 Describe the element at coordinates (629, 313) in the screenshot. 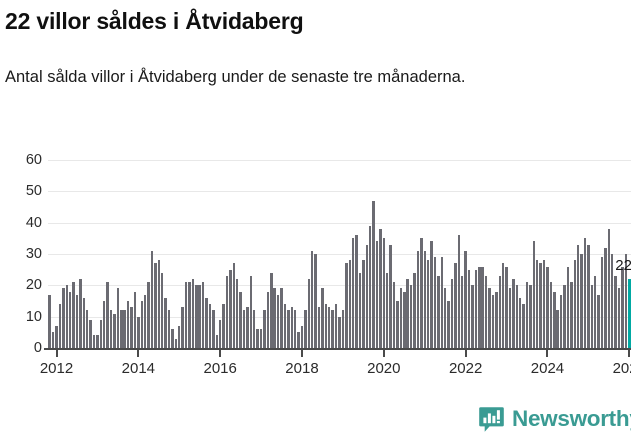

I see `bar-highlighted` at that location.